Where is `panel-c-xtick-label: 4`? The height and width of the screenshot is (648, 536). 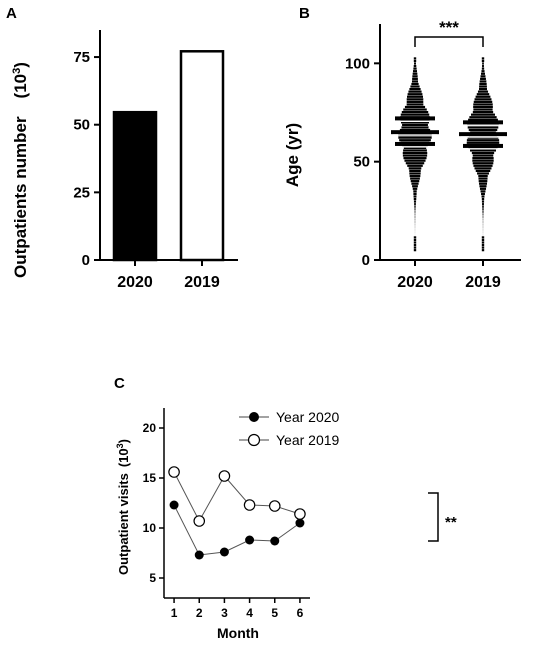
panel-c-xtick-label: 4 is located at coordinates (249, 613).